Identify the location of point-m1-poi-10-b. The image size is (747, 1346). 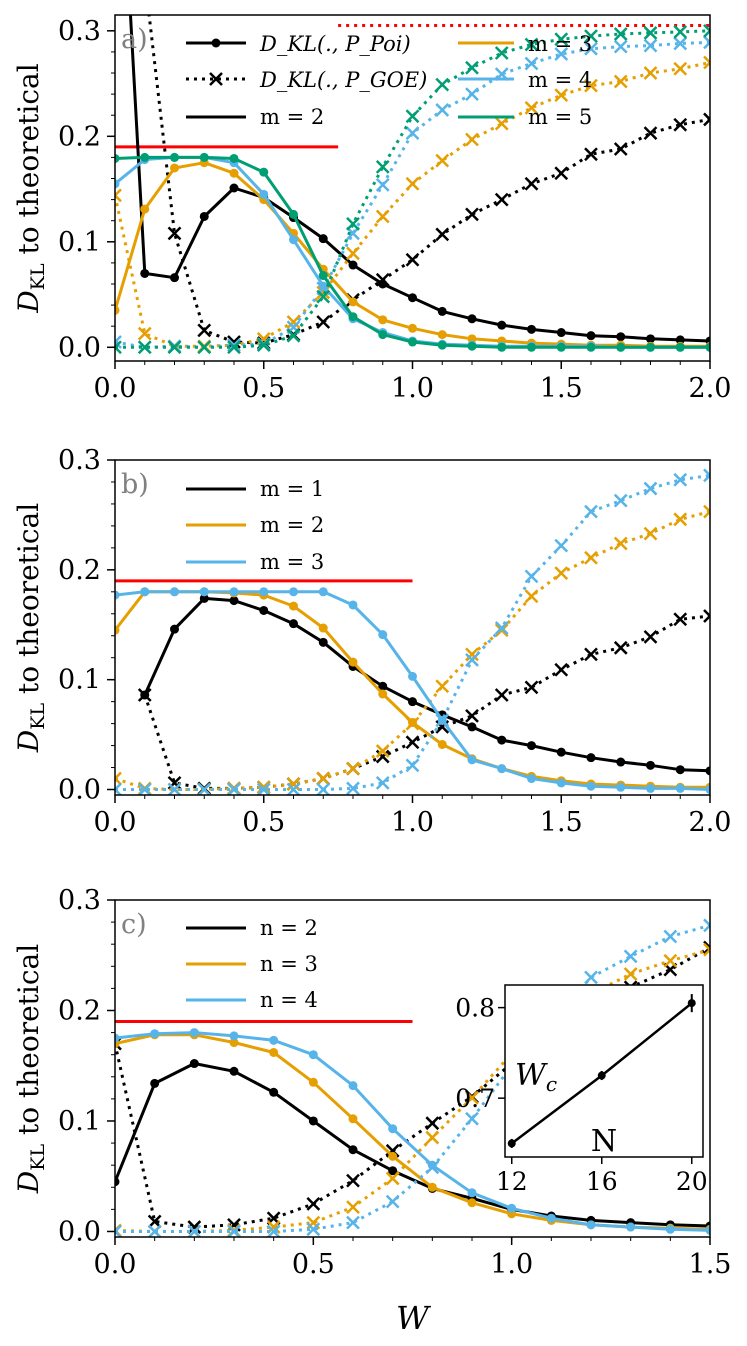
(412, 702).